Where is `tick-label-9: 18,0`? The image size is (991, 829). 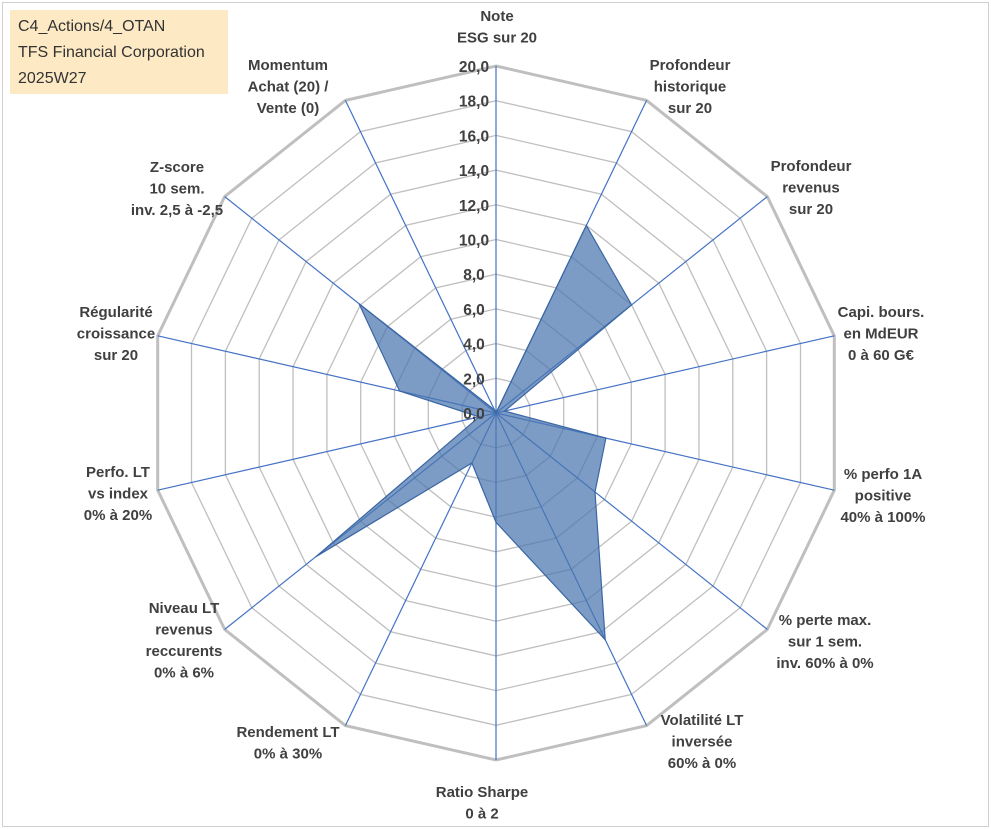 tick-label-9: 18,0 is located at coordinates (474, 102).